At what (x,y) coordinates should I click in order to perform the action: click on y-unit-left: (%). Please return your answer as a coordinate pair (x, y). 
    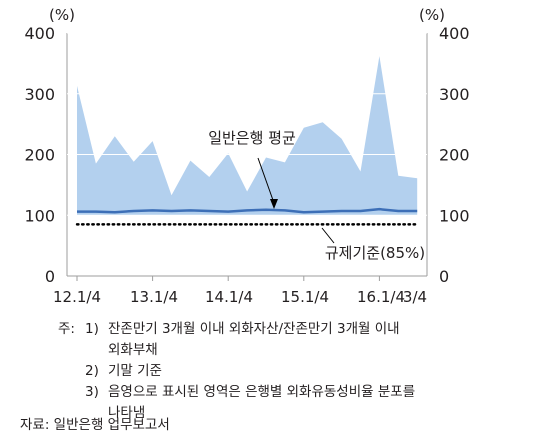
    Looking at the image, I should click on (62, 15).